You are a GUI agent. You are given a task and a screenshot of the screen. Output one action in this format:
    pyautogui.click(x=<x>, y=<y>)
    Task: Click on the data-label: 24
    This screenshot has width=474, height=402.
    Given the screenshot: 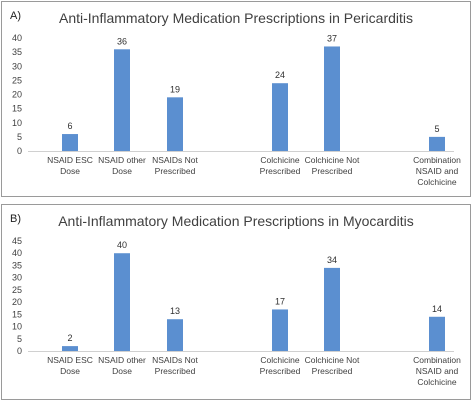 What is the action you would take?
    pyautogui.click(x=280, y=75)
    